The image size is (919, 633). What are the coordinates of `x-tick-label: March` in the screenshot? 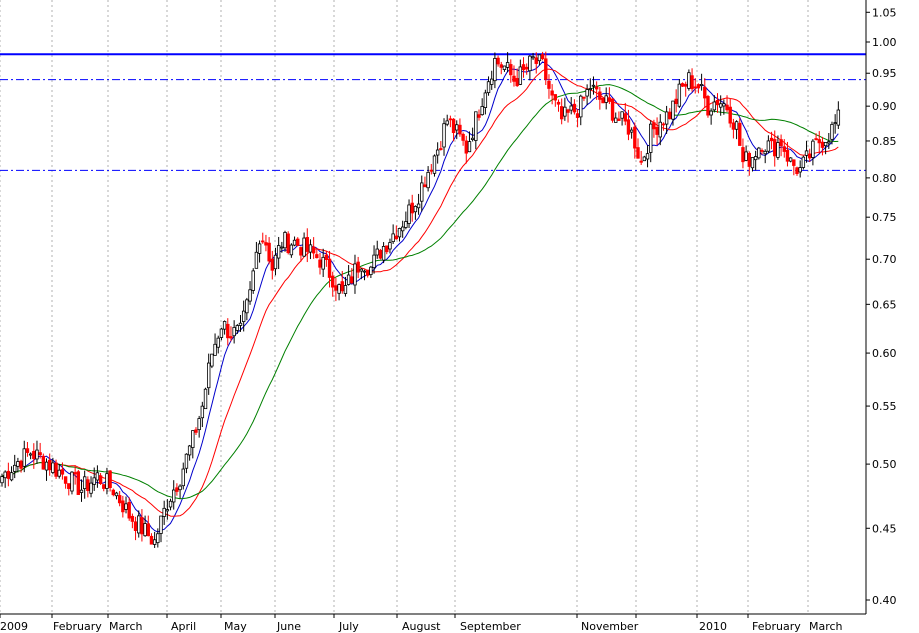 It's located at (126, 626).